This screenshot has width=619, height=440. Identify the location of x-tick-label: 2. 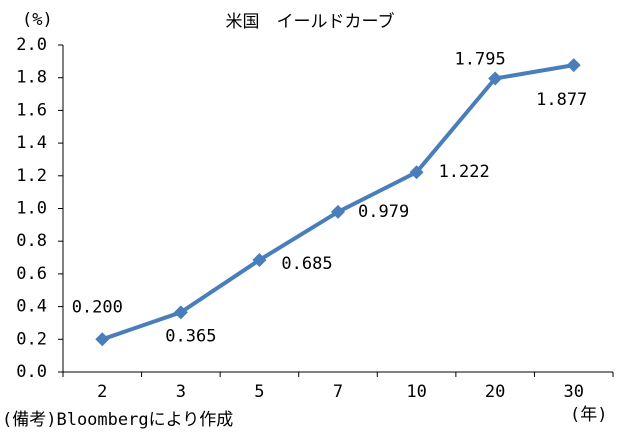
(102, 392).